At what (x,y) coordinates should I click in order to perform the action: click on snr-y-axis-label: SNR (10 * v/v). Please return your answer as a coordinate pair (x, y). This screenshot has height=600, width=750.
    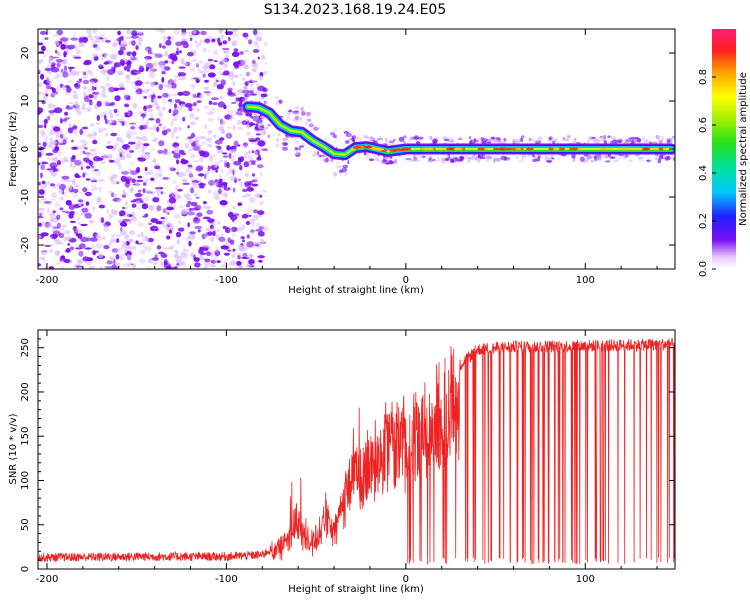
    Looking at the image, I should click on (13, 448).